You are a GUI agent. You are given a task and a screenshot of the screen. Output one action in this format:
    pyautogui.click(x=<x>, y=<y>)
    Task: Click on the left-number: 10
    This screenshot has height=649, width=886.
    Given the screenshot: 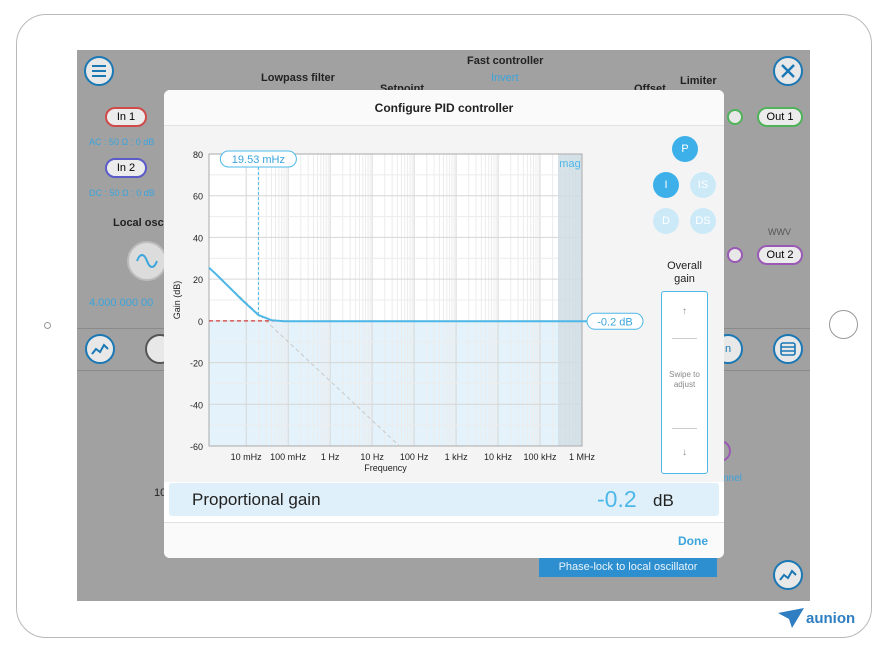 What is the action you would take?
    pyautogui.click(x=160, y=493)
    